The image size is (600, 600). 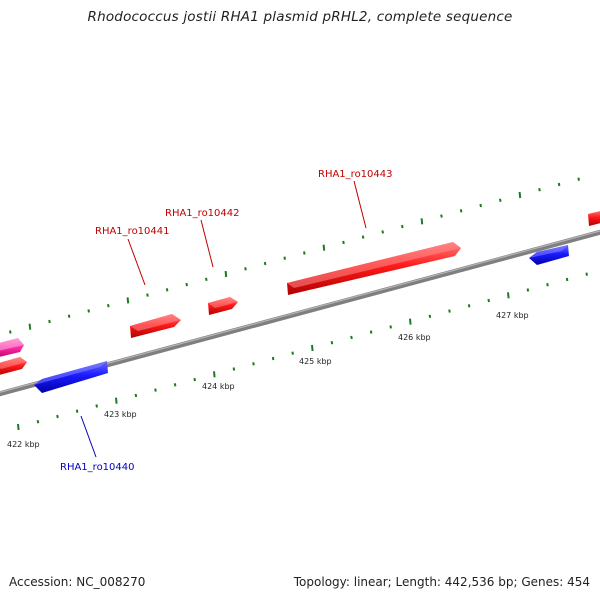 What do you see at coordinates (23, 444) in the screenshot?
I see `scale-label-422: 422 kbp` at bounding box center [23, 444].